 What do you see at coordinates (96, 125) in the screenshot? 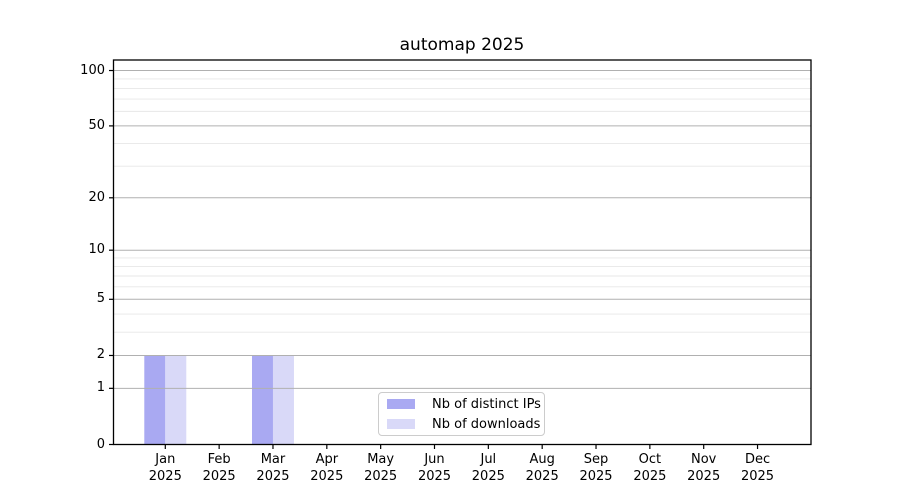
I see `y-tick-label: 50` at bounding box center [96, 125].